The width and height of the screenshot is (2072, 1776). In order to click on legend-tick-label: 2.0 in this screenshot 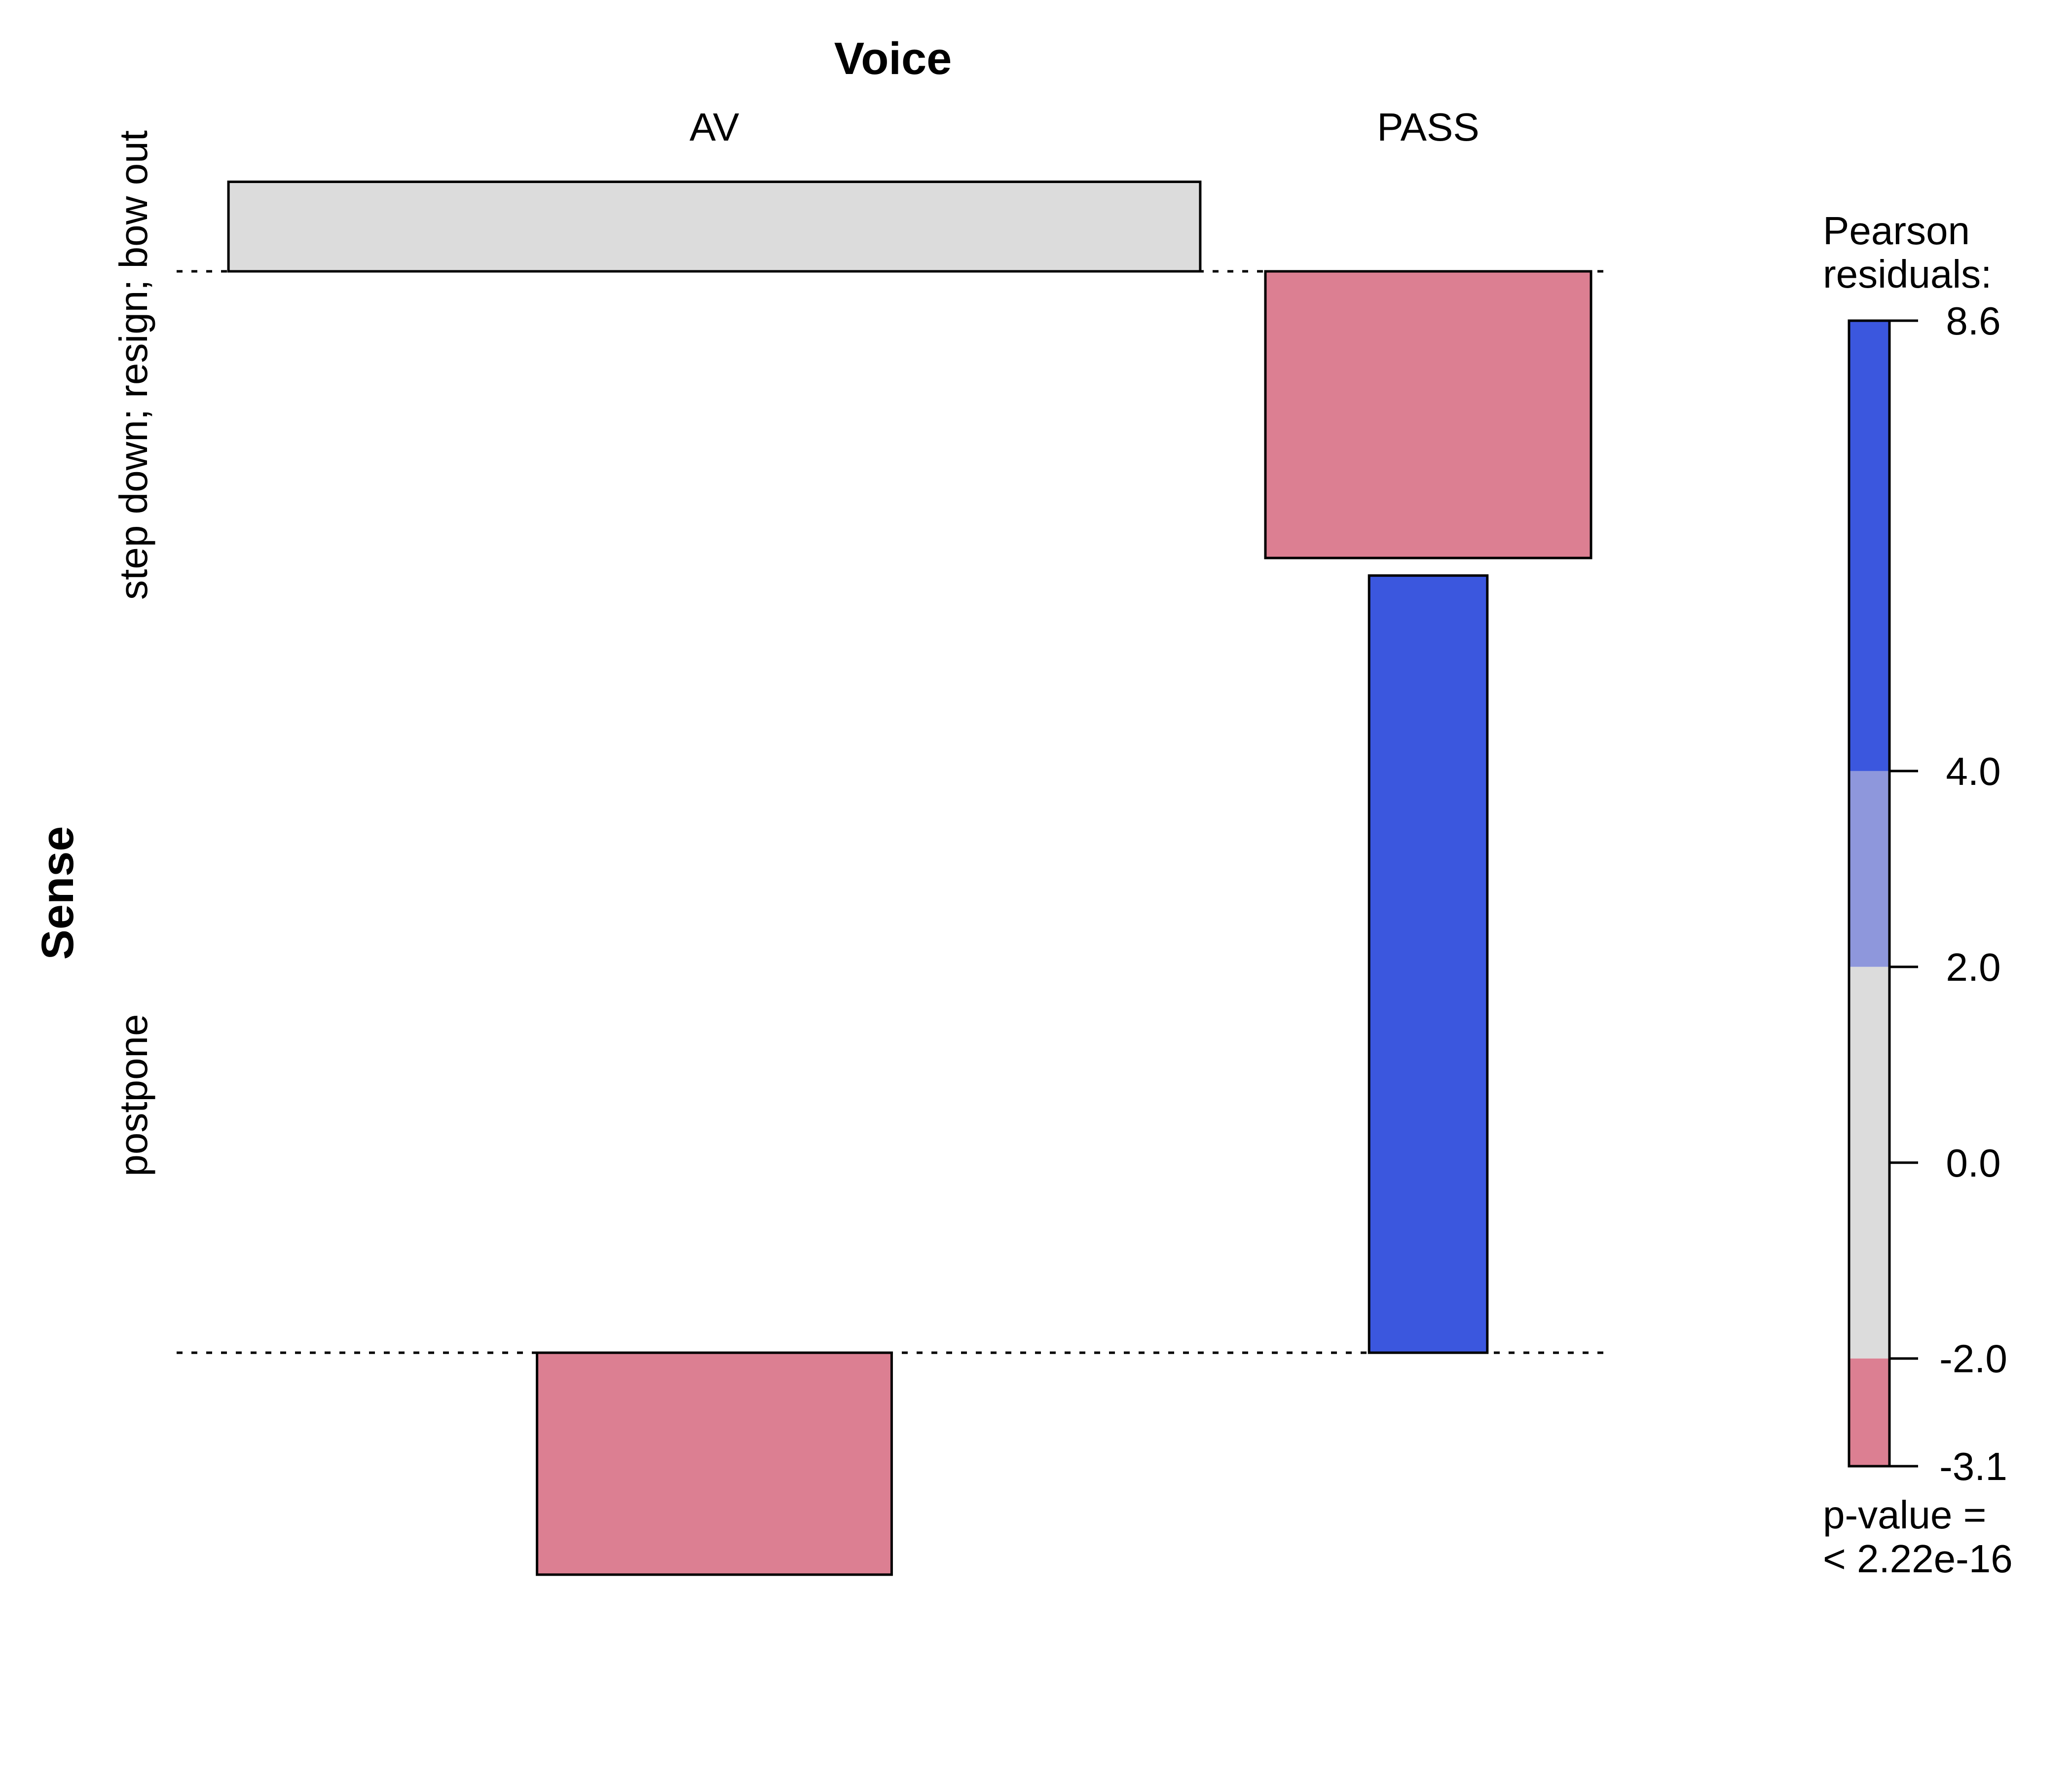, I will do `click(1973, 967)`.